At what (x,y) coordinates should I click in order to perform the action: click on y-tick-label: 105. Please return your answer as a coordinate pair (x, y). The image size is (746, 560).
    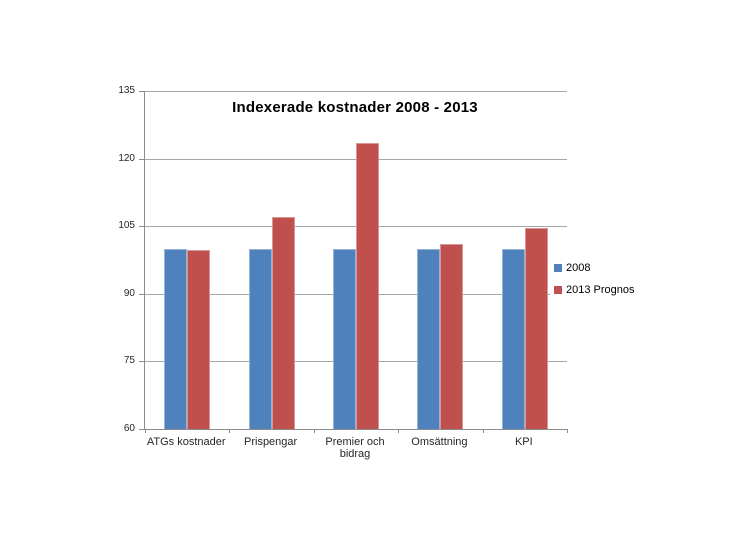
    Looking at the image, I should click on (126, 226).